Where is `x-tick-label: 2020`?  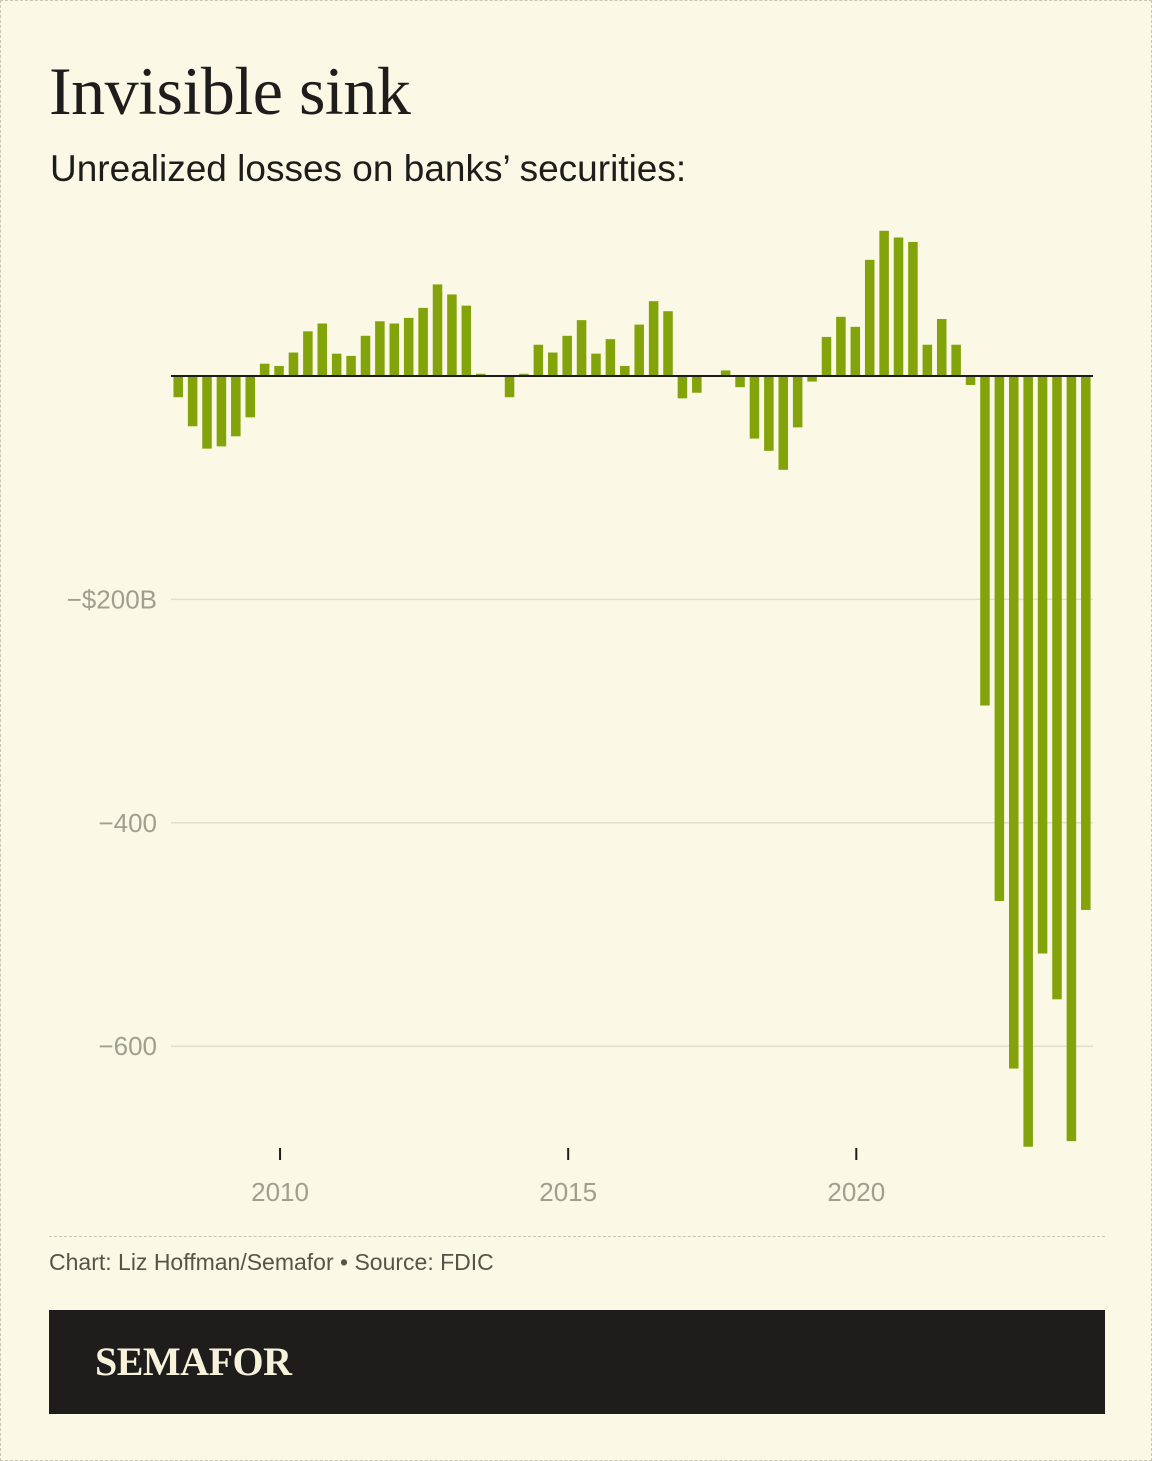 x-tick-label: 2020 is located at coordinates (856, 1192).